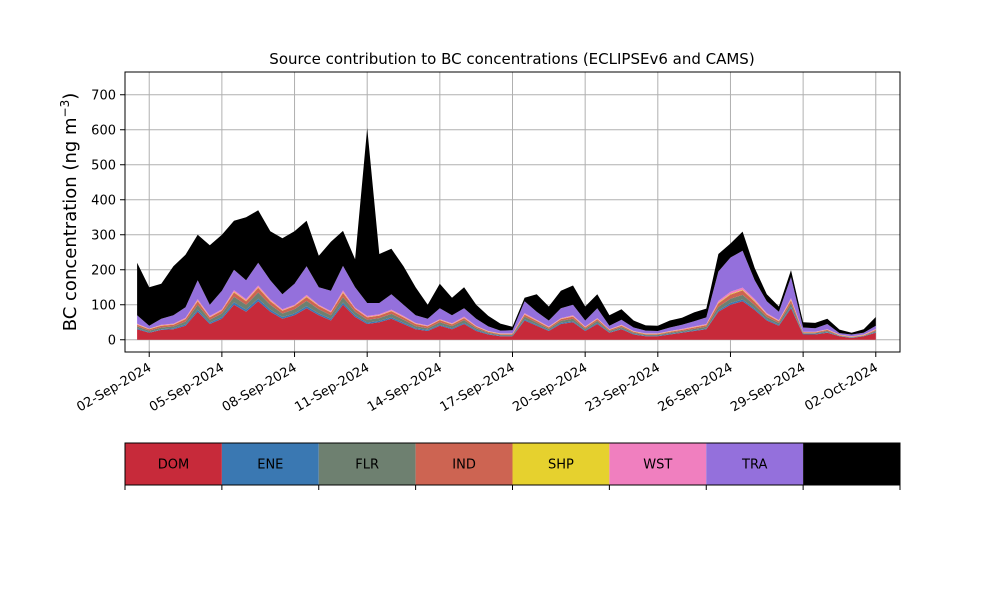 Image resolution: width=1000 pixels, height=604 pixels. Describe the element at coordinates (114, 387) in the screenshot. I see `x-tick-label: 02-Sep-2024` at that location.